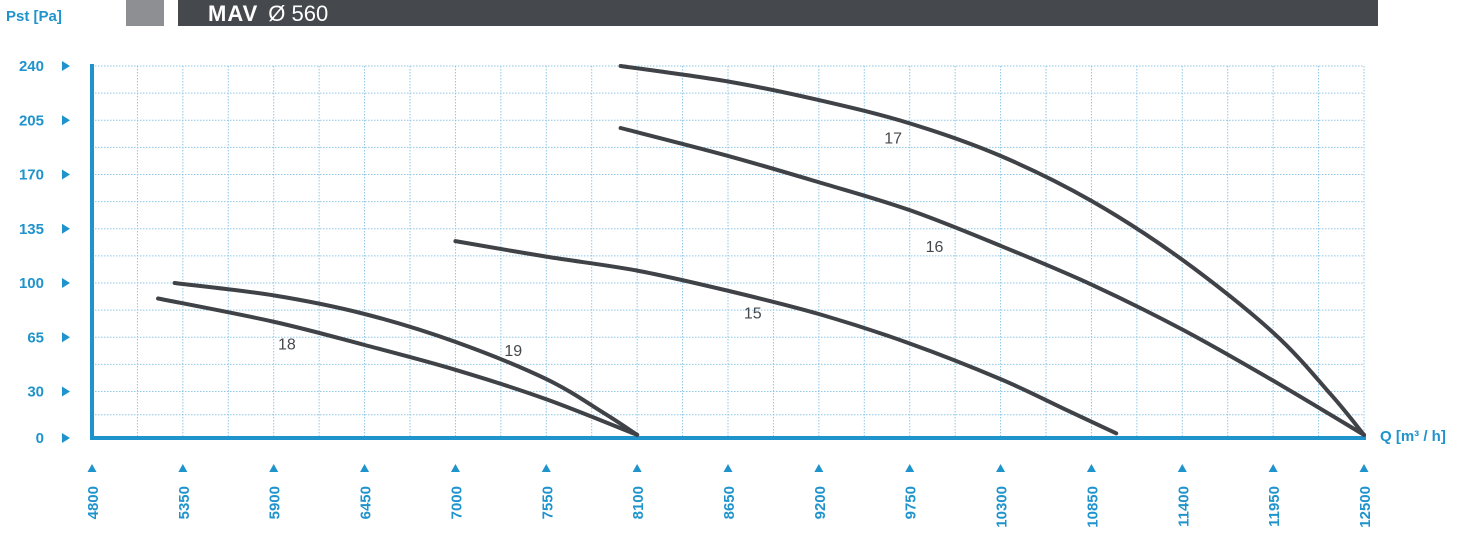 Image resolution: width=1480 pixels, height=544 pixels. I want to click on x-tick-label: 9750, so click(911, 502).